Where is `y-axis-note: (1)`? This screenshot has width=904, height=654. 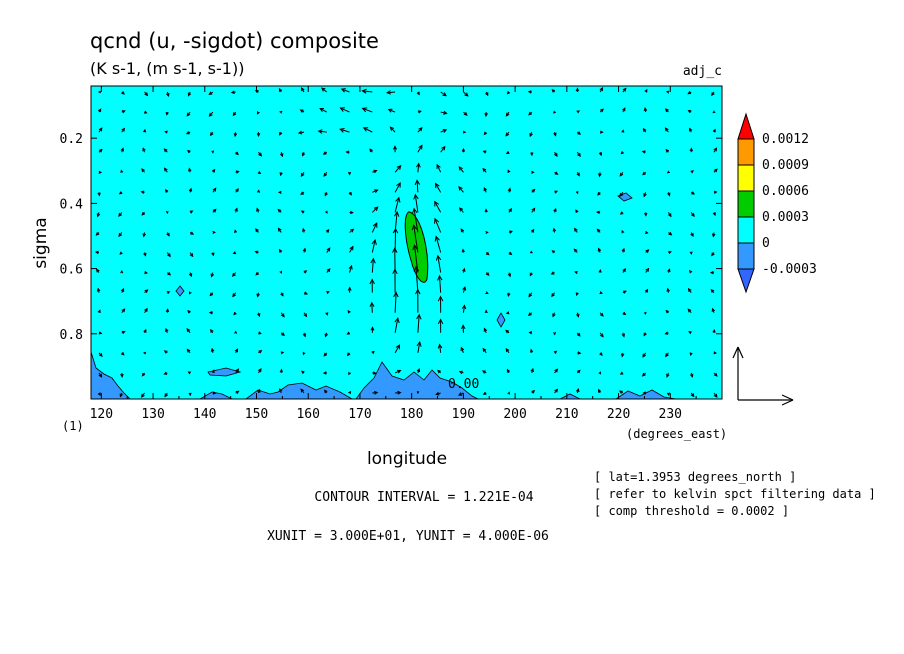
y-axis-note: (1) is located at coordinates (73, 426).